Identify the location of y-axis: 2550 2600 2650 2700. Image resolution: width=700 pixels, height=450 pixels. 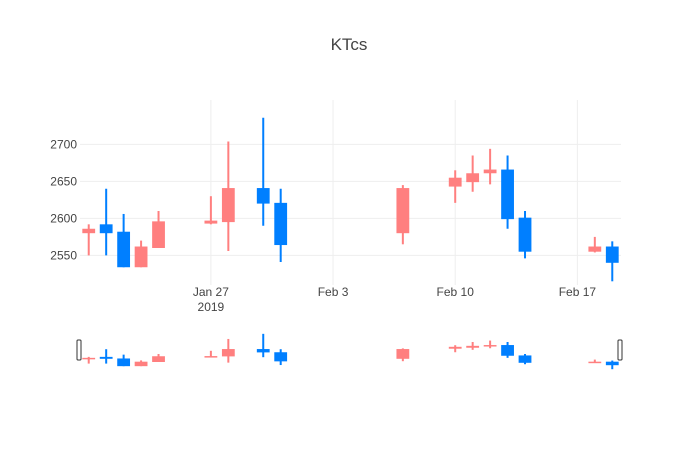
(63, 199).